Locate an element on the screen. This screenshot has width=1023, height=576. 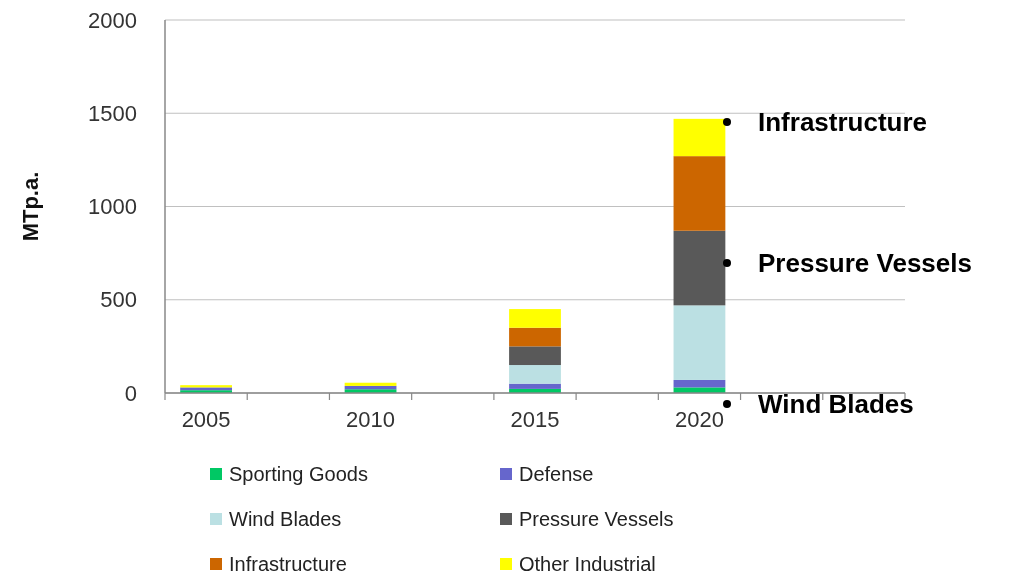
x-tick-label: 2010 is located at coordinates (371, 419).